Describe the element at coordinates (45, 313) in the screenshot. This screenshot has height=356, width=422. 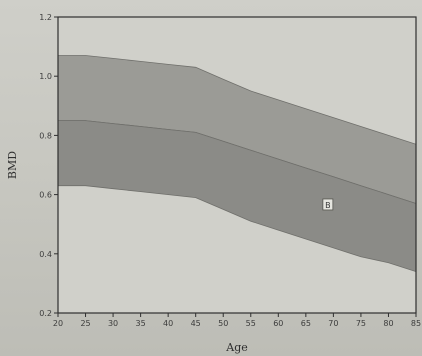
I see `y-tick-label: 0.2` at that location.